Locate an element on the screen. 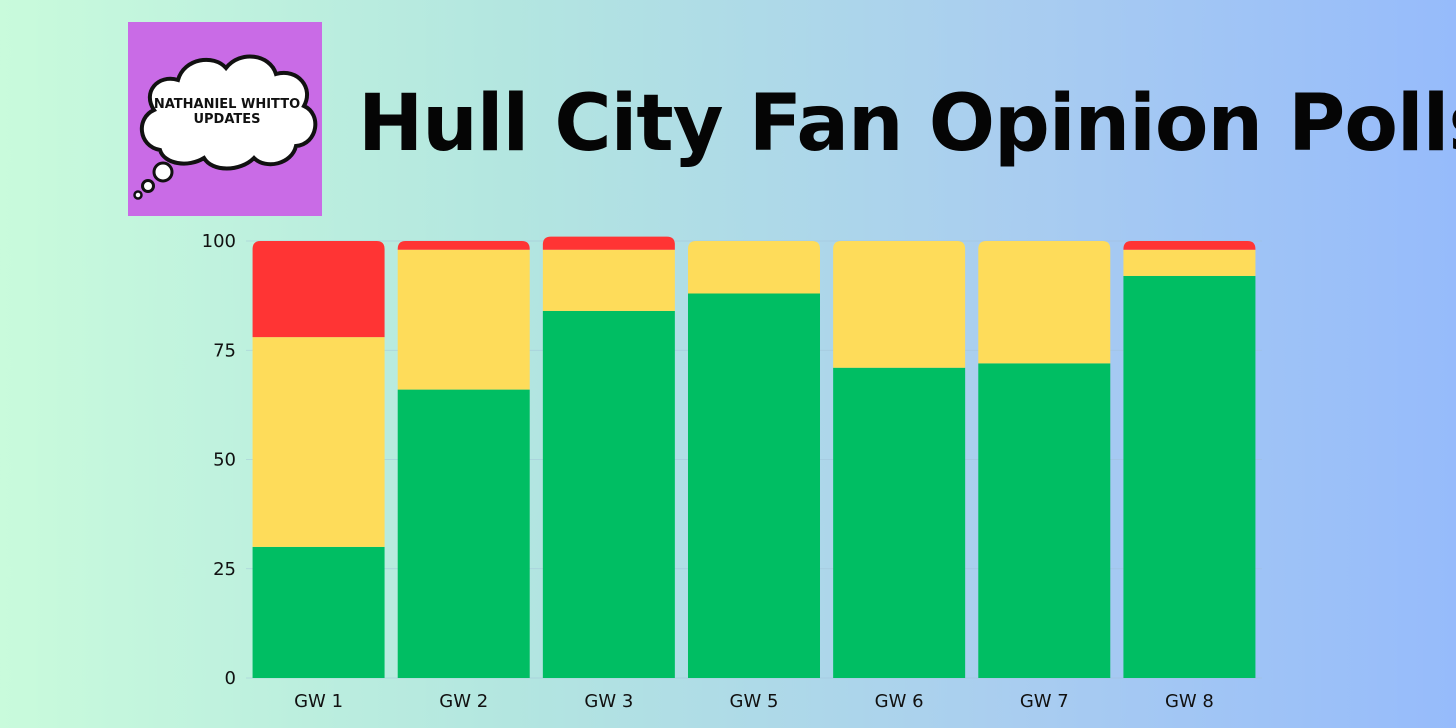 The height and width of the screenshot is (728, 1456). x-tick-label: GW 2 is located at coordinates (463, 701).